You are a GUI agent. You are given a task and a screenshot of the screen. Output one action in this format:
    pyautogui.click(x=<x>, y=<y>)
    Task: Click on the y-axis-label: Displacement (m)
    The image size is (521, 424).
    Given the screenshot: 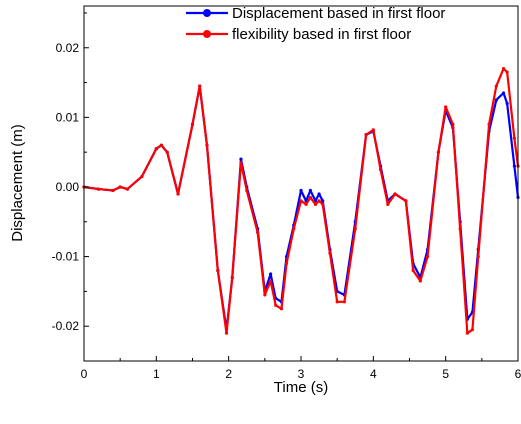 What is the action you would take?
    pyautogui.click(x=17, y=183)
    